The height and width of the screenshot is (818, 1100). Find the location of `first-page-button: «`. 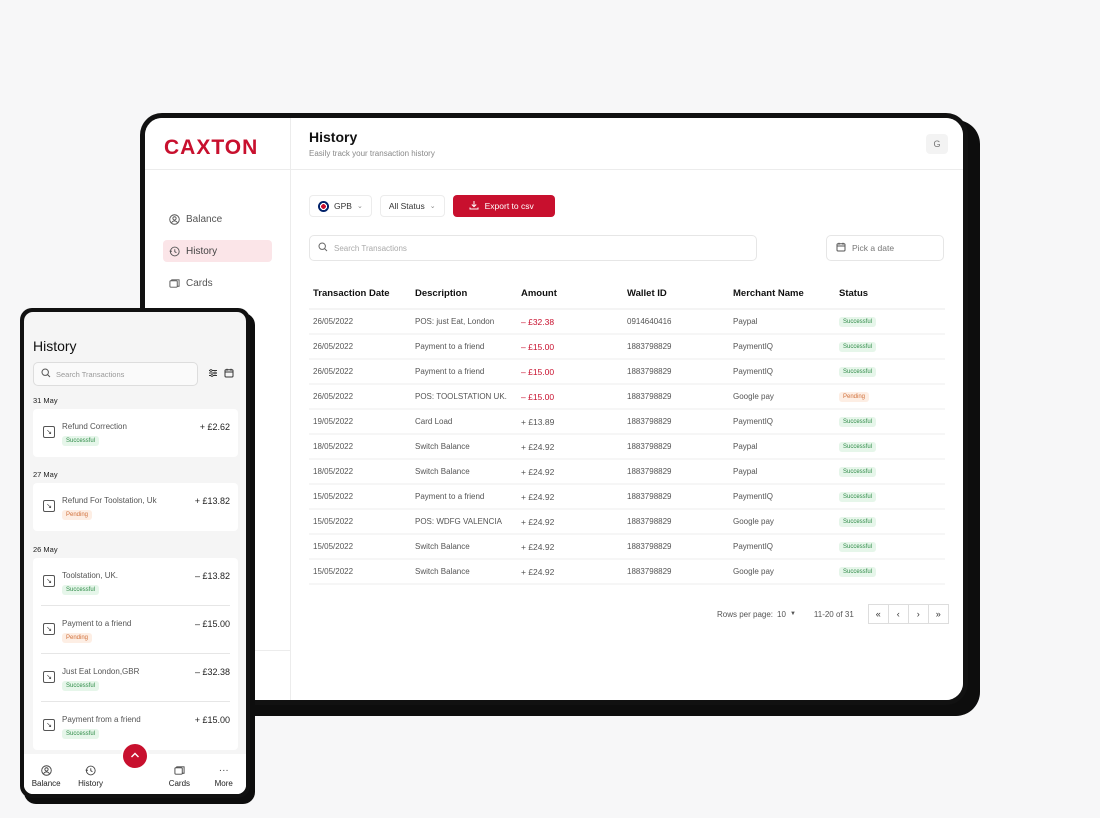

first-page-button: « is located at coordinates (878, 614).